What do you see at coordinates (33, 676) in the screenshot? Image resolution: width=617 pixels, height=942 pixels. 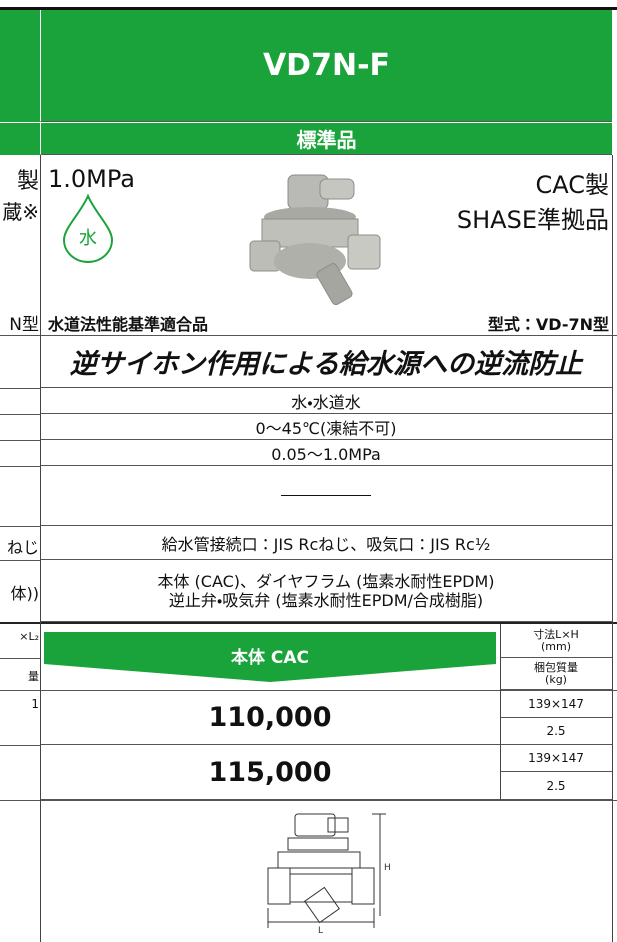 I see `left-clipped: 量` at bounding box center [33, 676].